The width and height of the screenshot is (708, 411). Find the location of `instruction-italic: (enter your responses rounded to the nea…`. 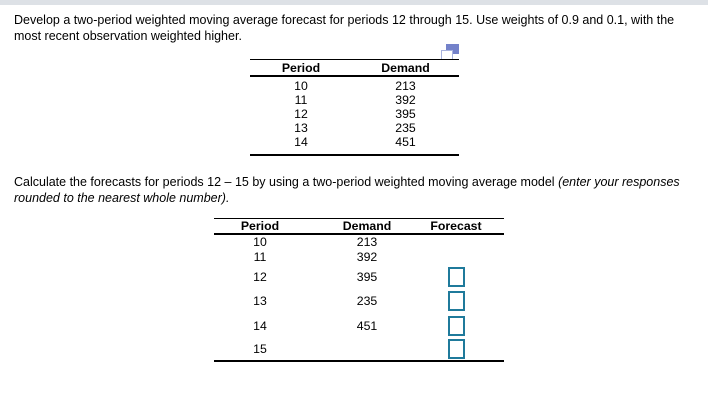

instruction-italic: (enter your responses rounded to the nea… is located at coordinates (347, 190).